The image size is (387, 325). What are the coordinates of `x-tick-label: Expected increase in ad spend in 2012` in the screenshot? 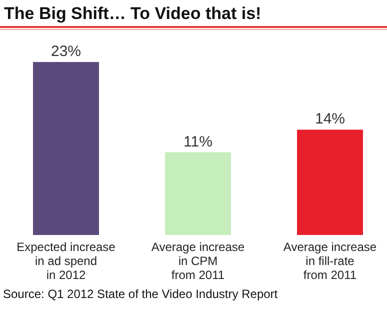 It's located at (66, 261).